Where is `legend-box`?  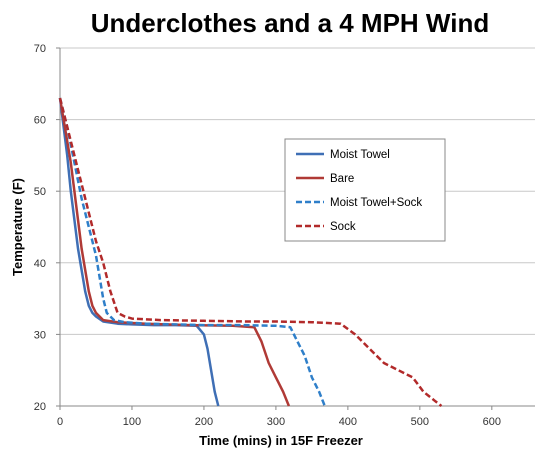 legend-box is located at coordinates (365, 190).